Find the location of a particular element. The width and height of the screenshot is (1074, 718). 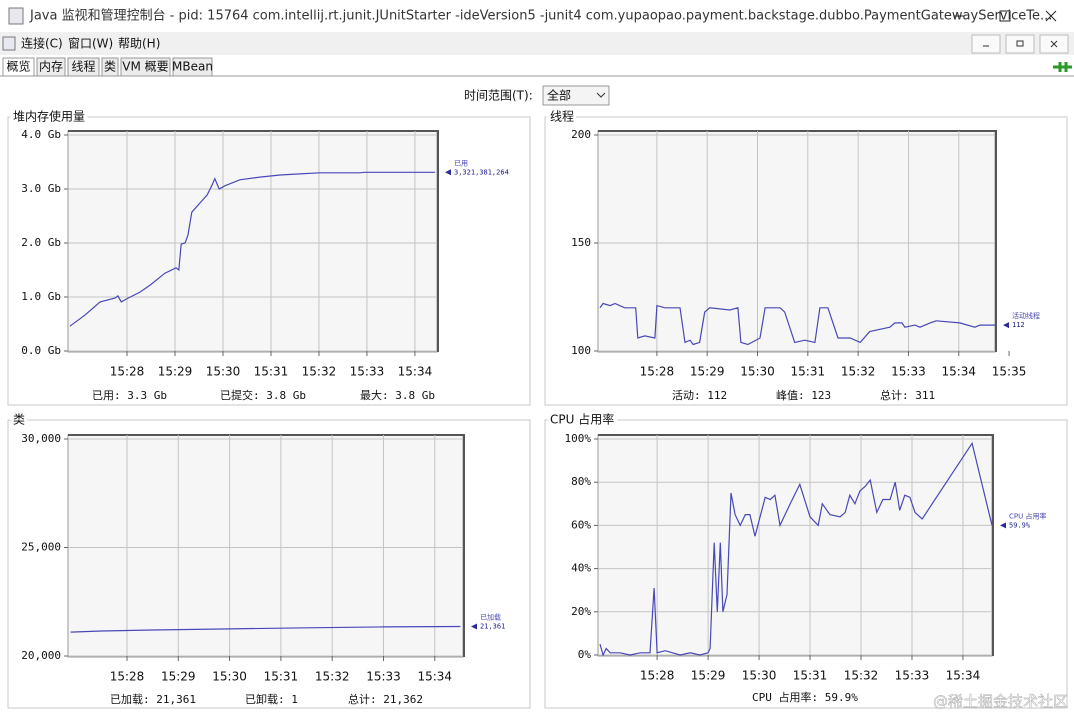

panel-title: 类 is located at coordinates (19, 420).